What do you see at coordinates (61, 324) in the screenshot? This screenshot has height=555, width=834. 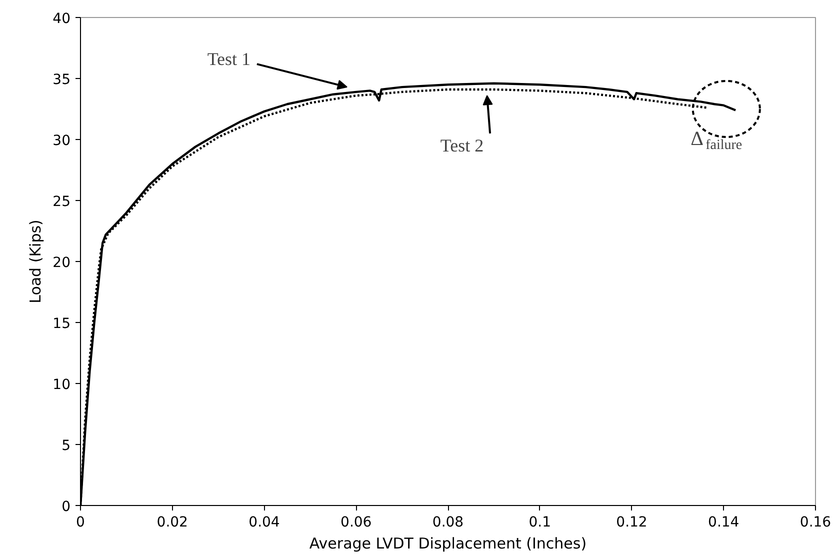 I see `y-tick-label: 15` at bounding box center [61, 324].